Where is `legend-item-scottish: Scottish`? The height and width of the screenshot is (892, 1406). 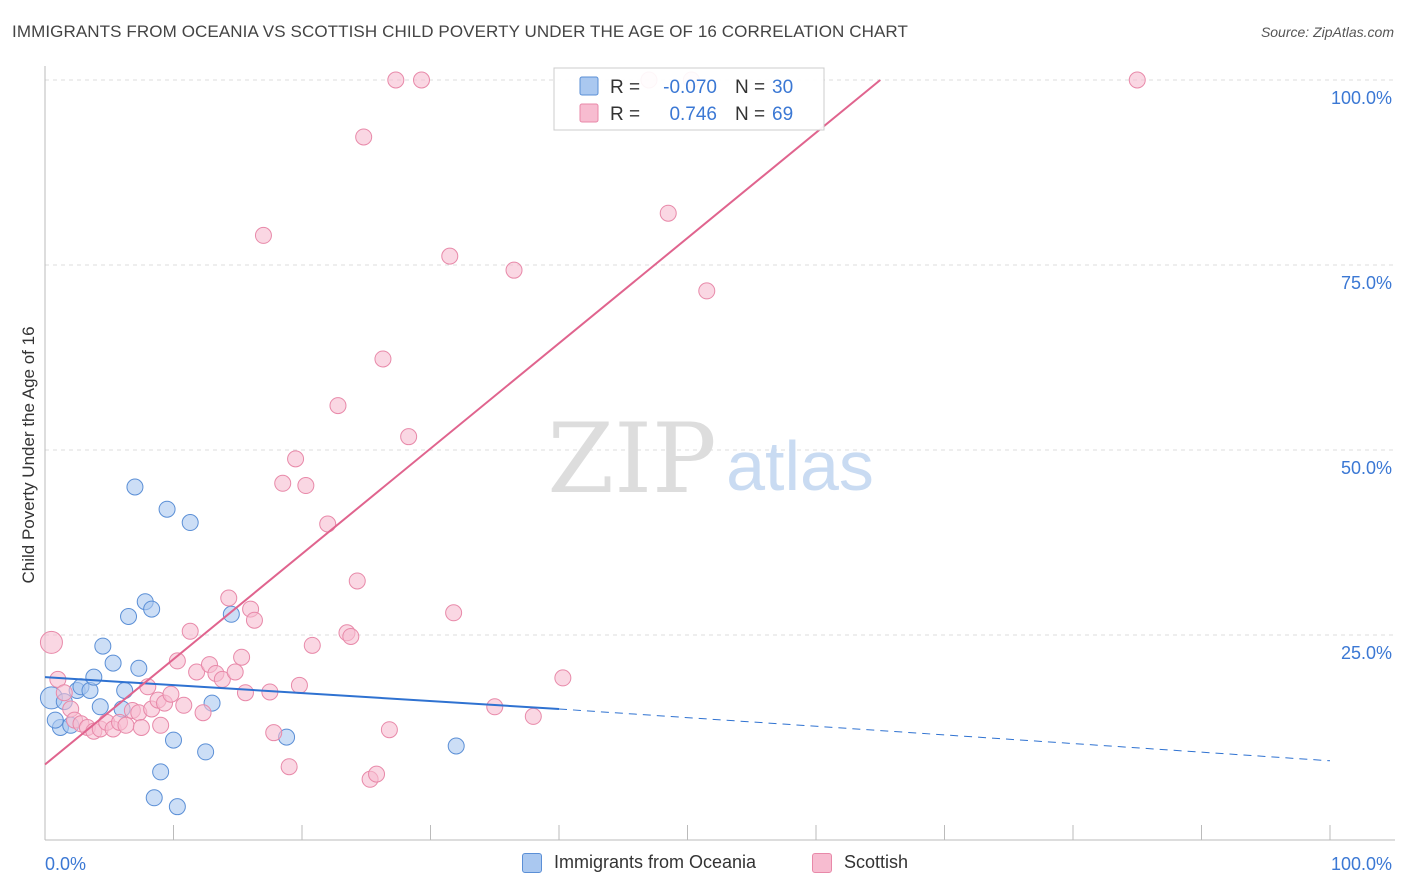
legend-item-scottish: Scottish is located at coordinates (860, 862).